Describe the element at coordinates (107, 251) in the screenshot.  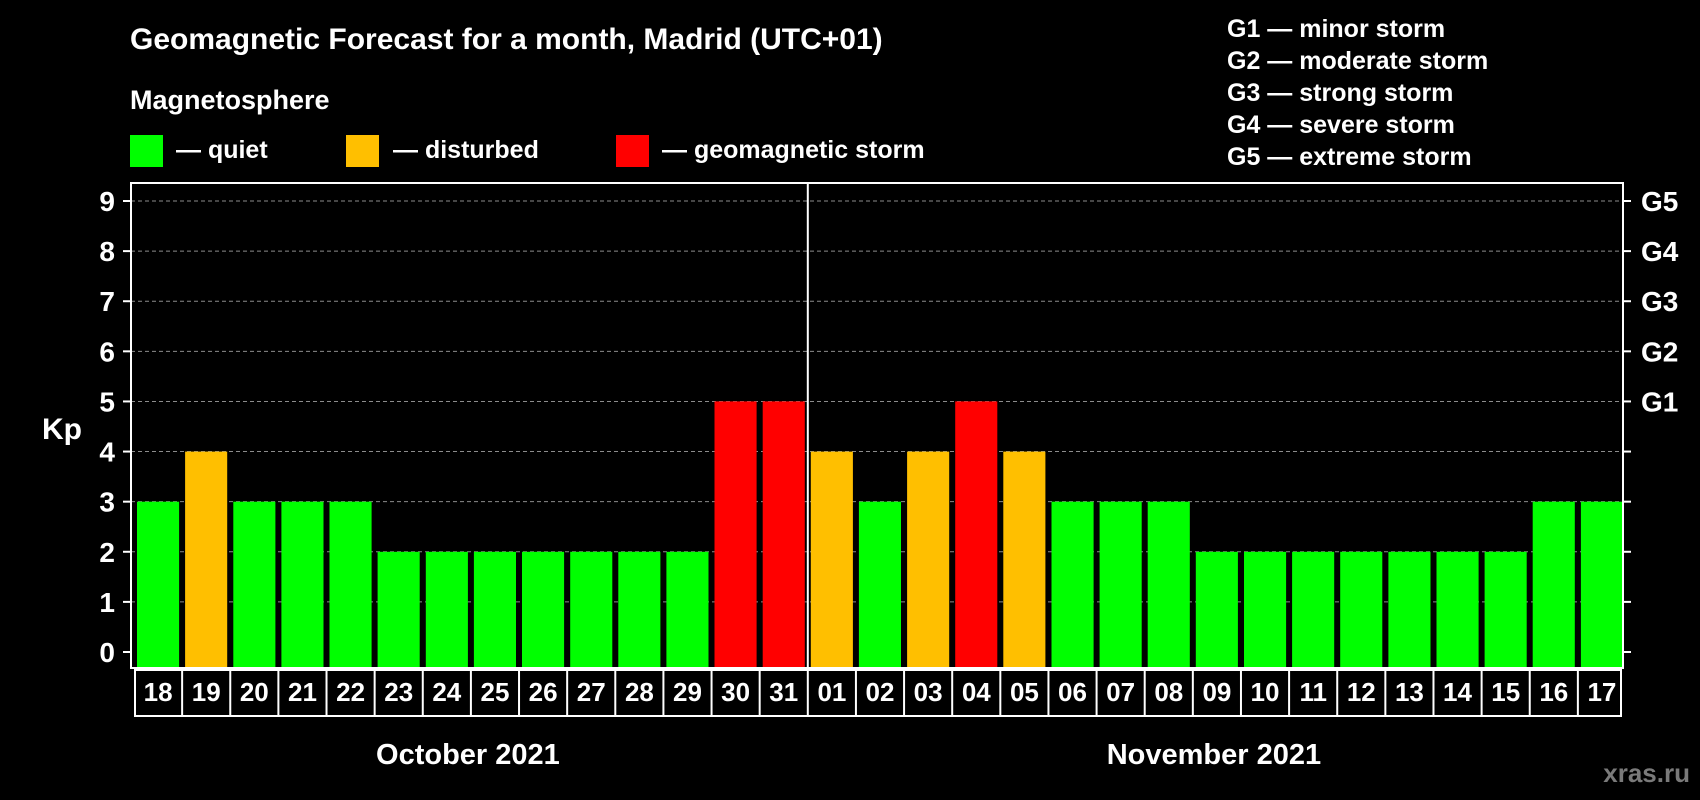
I see `y-tick-label-8: 8` at that location.